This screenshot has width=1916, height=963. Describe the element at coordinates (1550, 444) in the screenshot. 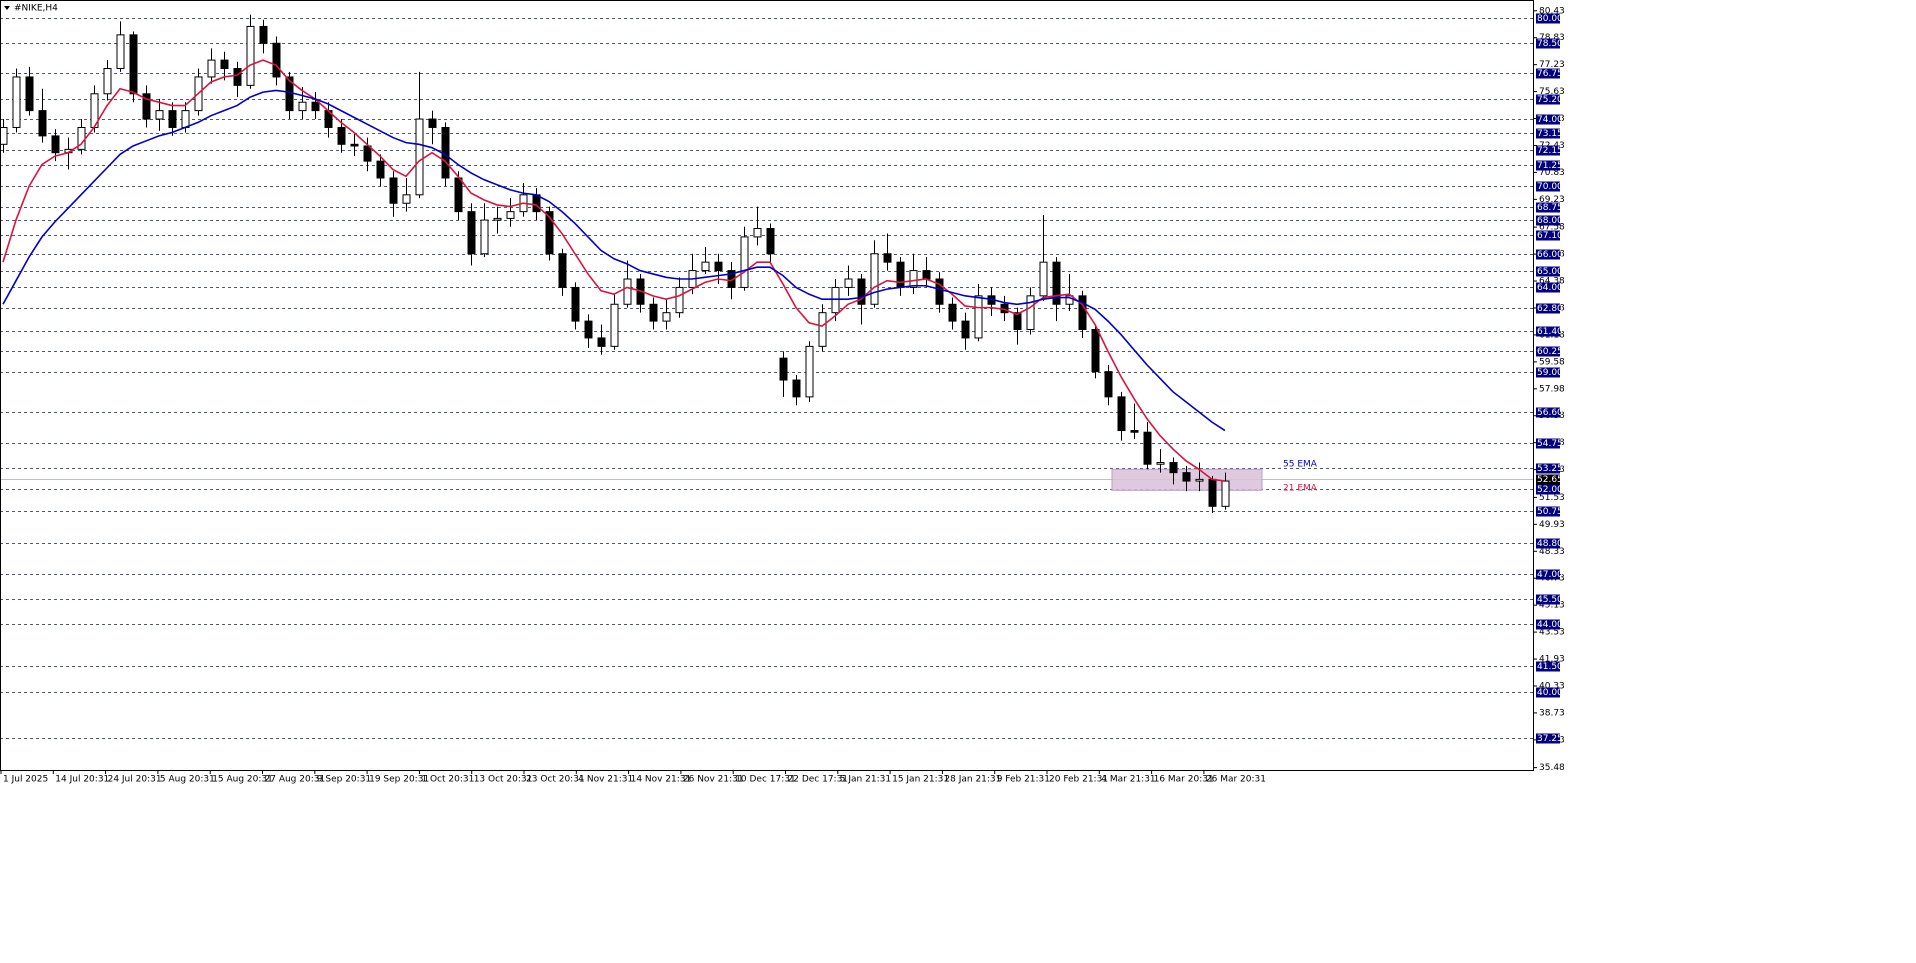

I see `level-label: 54.75` at that location.